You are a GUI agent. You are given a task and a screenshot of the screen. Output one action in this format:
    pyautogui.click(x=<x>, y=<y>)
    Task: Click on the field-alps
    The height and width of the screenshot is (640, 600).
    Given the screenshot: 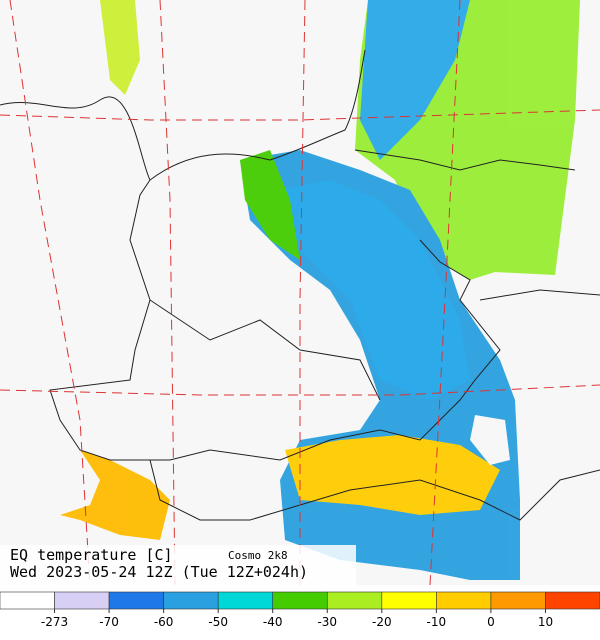 What is the action you would take?
    pyautogui.click(x=115, y=495)
    